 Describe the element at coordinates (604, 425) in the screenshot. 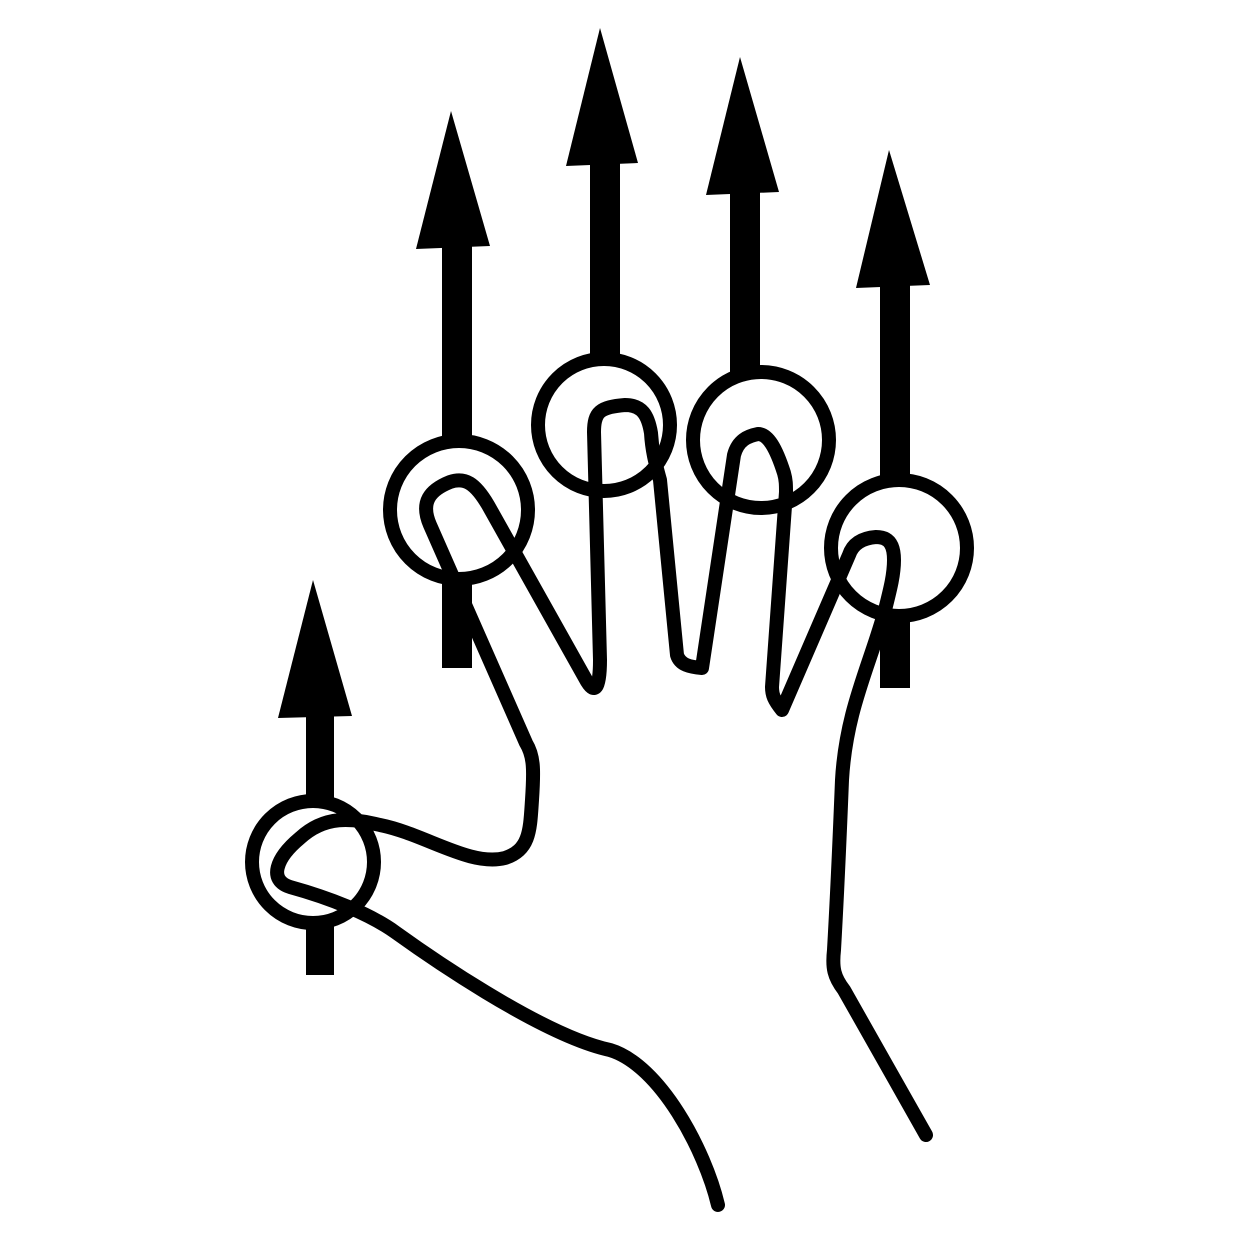

I see `touch-circle-middle` at that location.